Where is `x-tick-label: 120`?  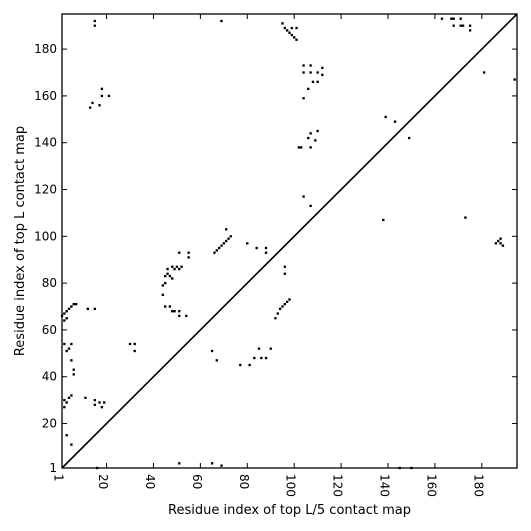 x-tick-label: 120 is located at coordinates (338, 485).